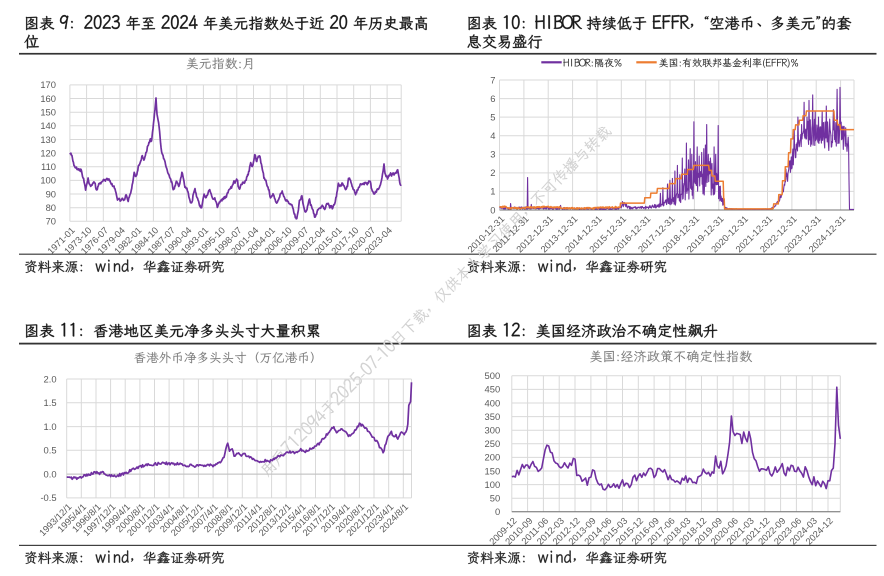  Describe the element at coordinates (50, 450) in the screenshot. I see `svg-text: 0.5` at that location.